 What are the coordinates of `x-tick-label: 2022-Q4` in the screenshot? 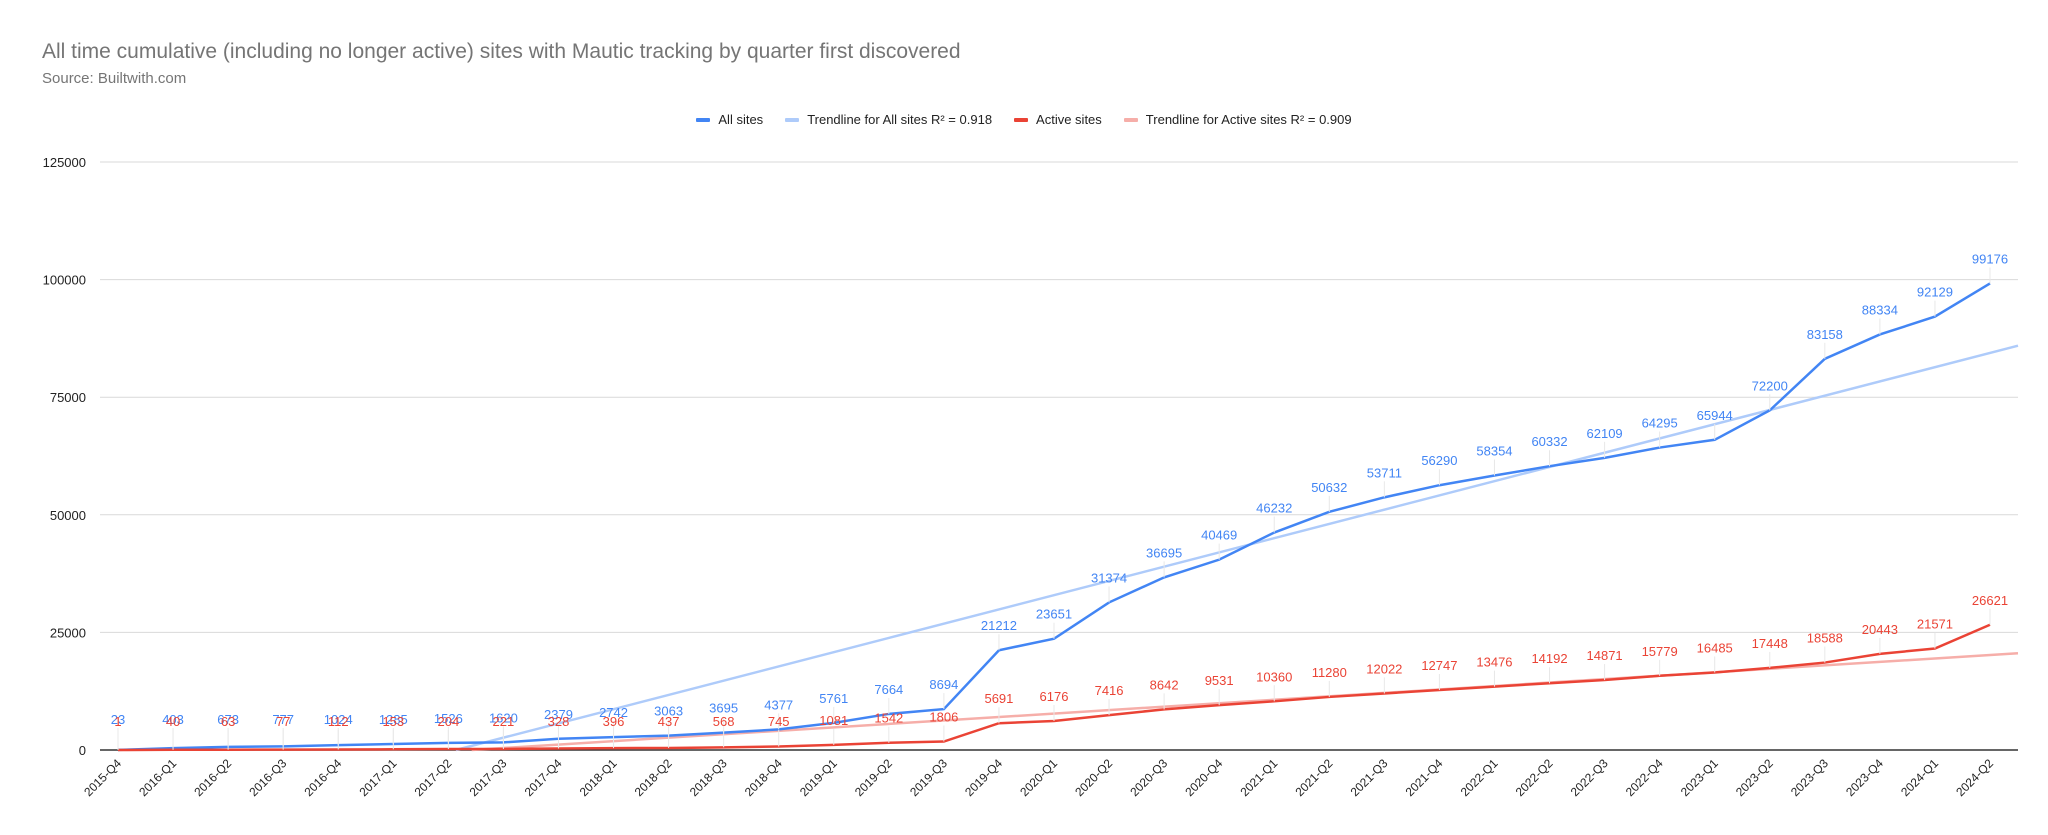 It's located at (1644, 777).